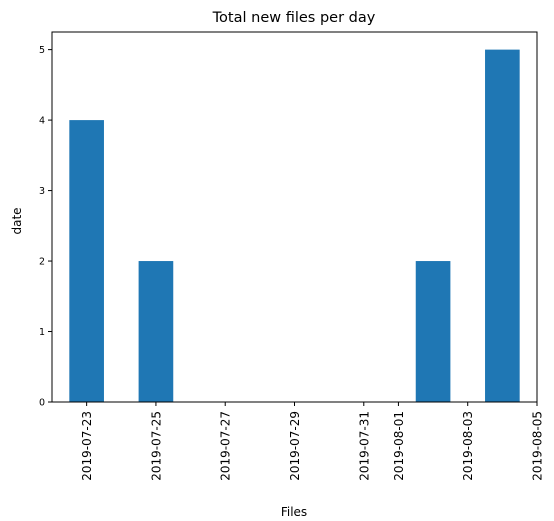  Describe the element at coordinates (294, 18) in the screenshot. I see `chart-title: Total new files per day` at that location.